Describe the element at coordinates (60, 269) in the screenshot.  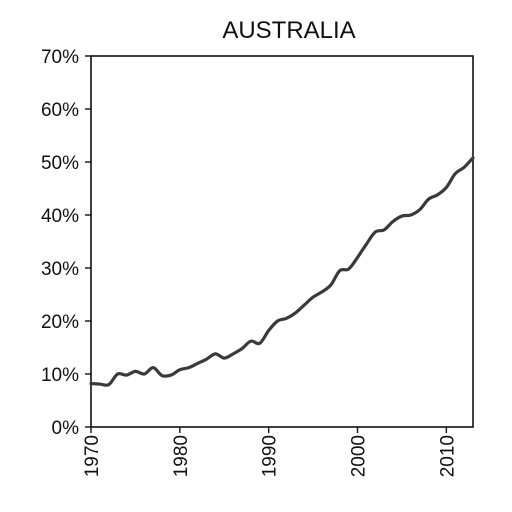
I see `y-tick-label: 30%` at that location.